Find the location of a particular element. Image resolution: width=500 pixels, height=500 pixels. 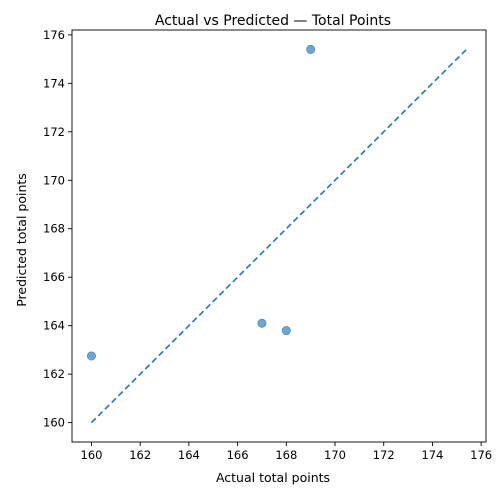

y-axis: 160 162 164 166 168 170 172 174 176 is located at coordinates (57, 229).